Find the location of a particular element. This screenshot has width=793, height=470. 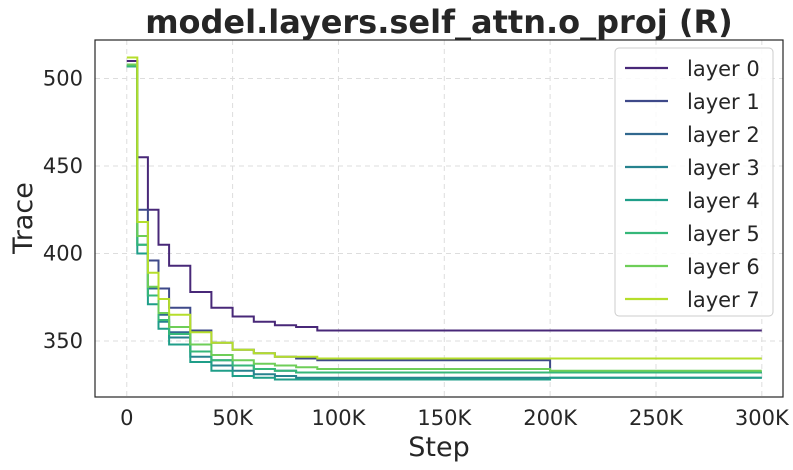

legend-label: layer 0 is located at coordinates (723, 69).